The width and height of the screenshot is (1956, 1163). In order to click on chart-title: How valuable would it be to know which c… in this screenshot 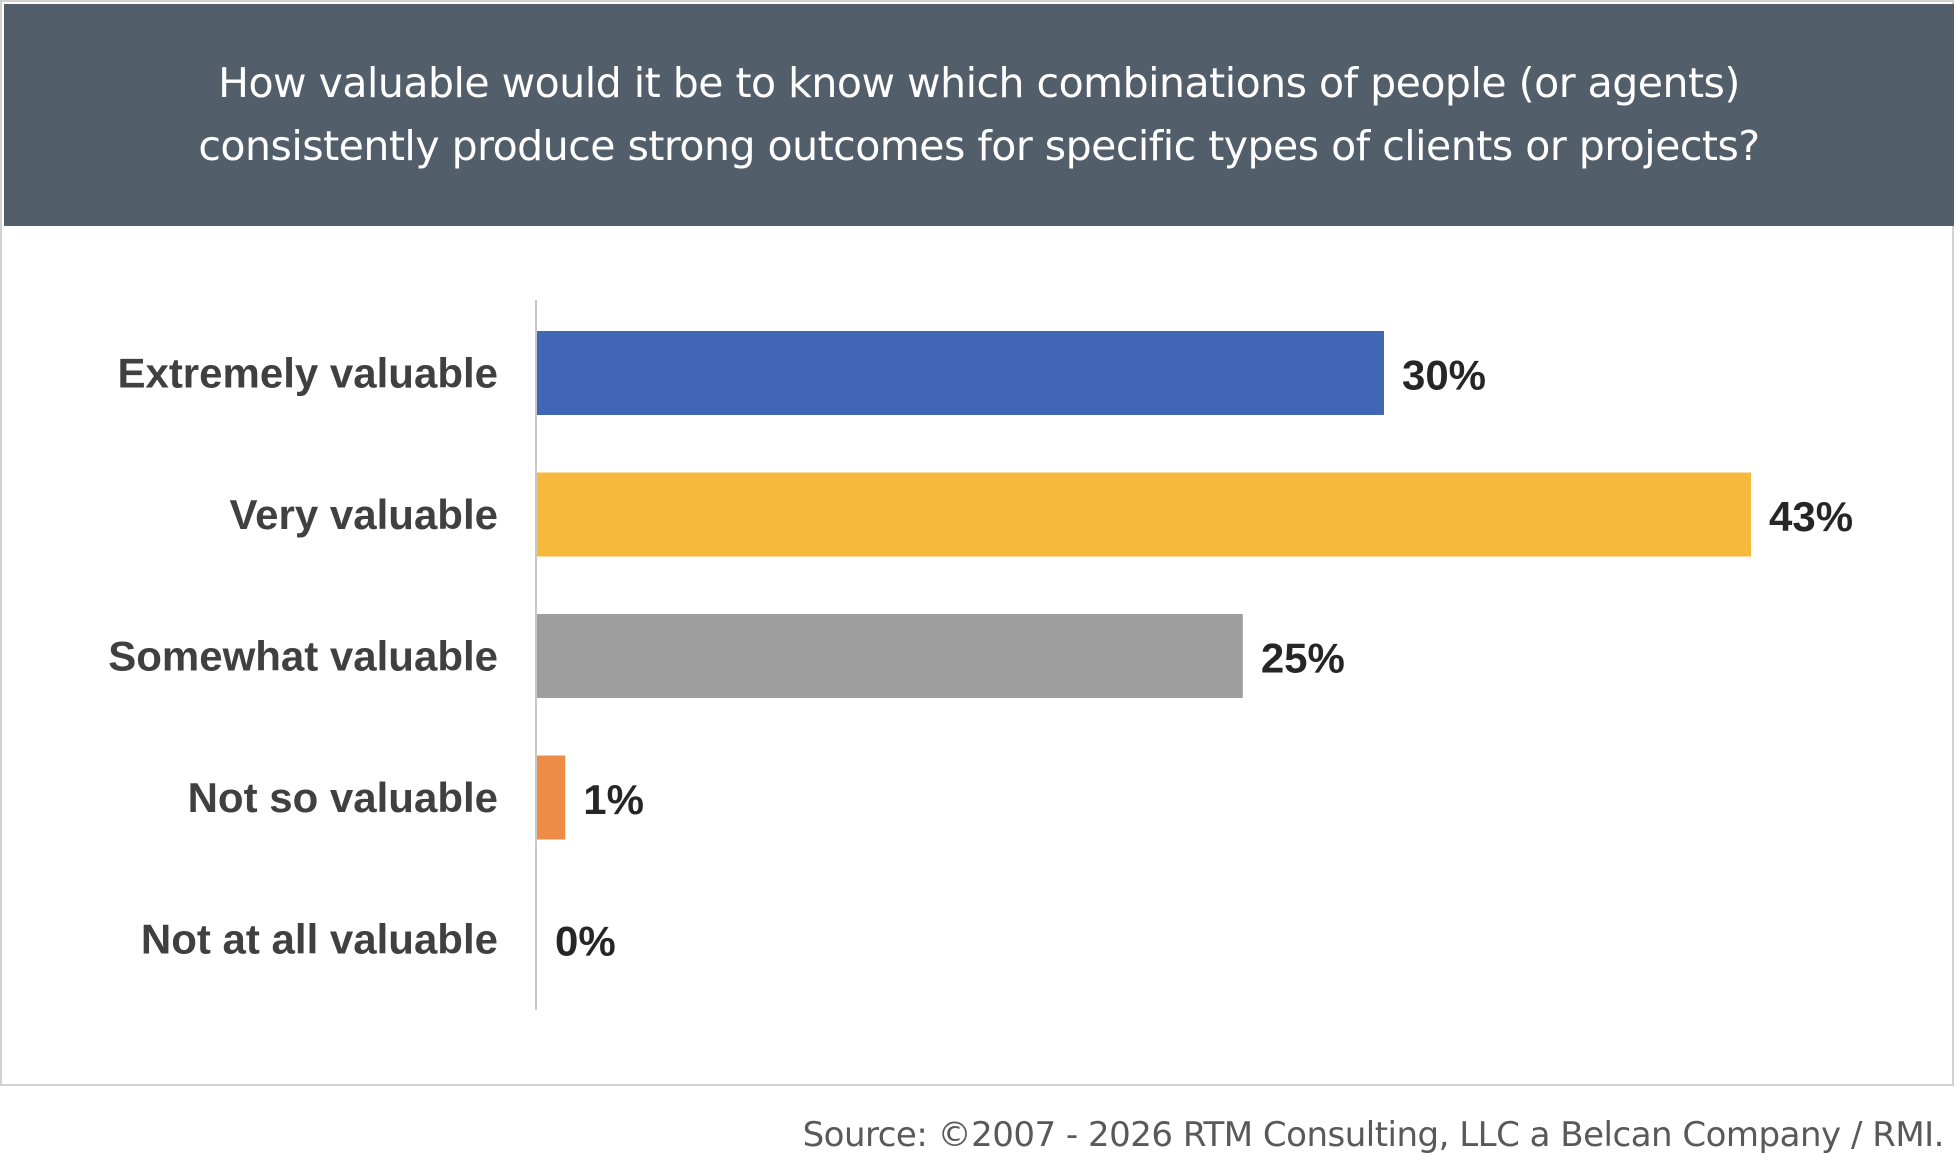, I will do `click(979, 114)`.